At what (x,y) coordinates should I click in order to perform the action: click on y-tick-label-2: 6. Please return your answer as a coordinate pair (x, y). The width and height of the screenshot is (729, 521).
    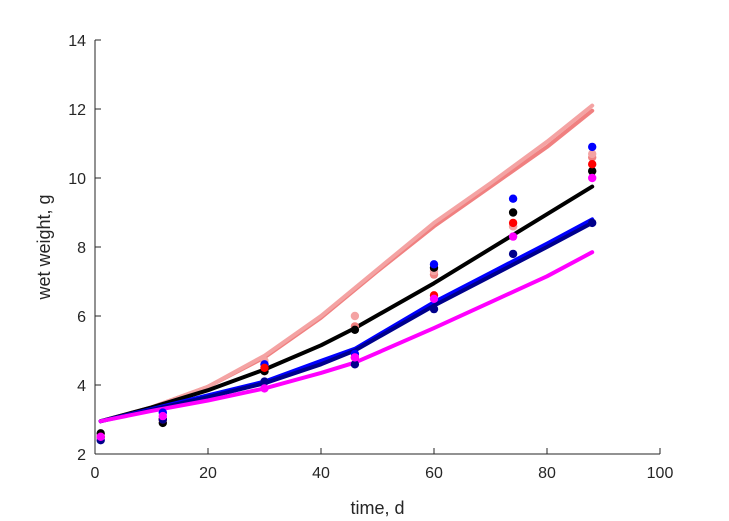
    Looking at the image, I should click on (81, 317).